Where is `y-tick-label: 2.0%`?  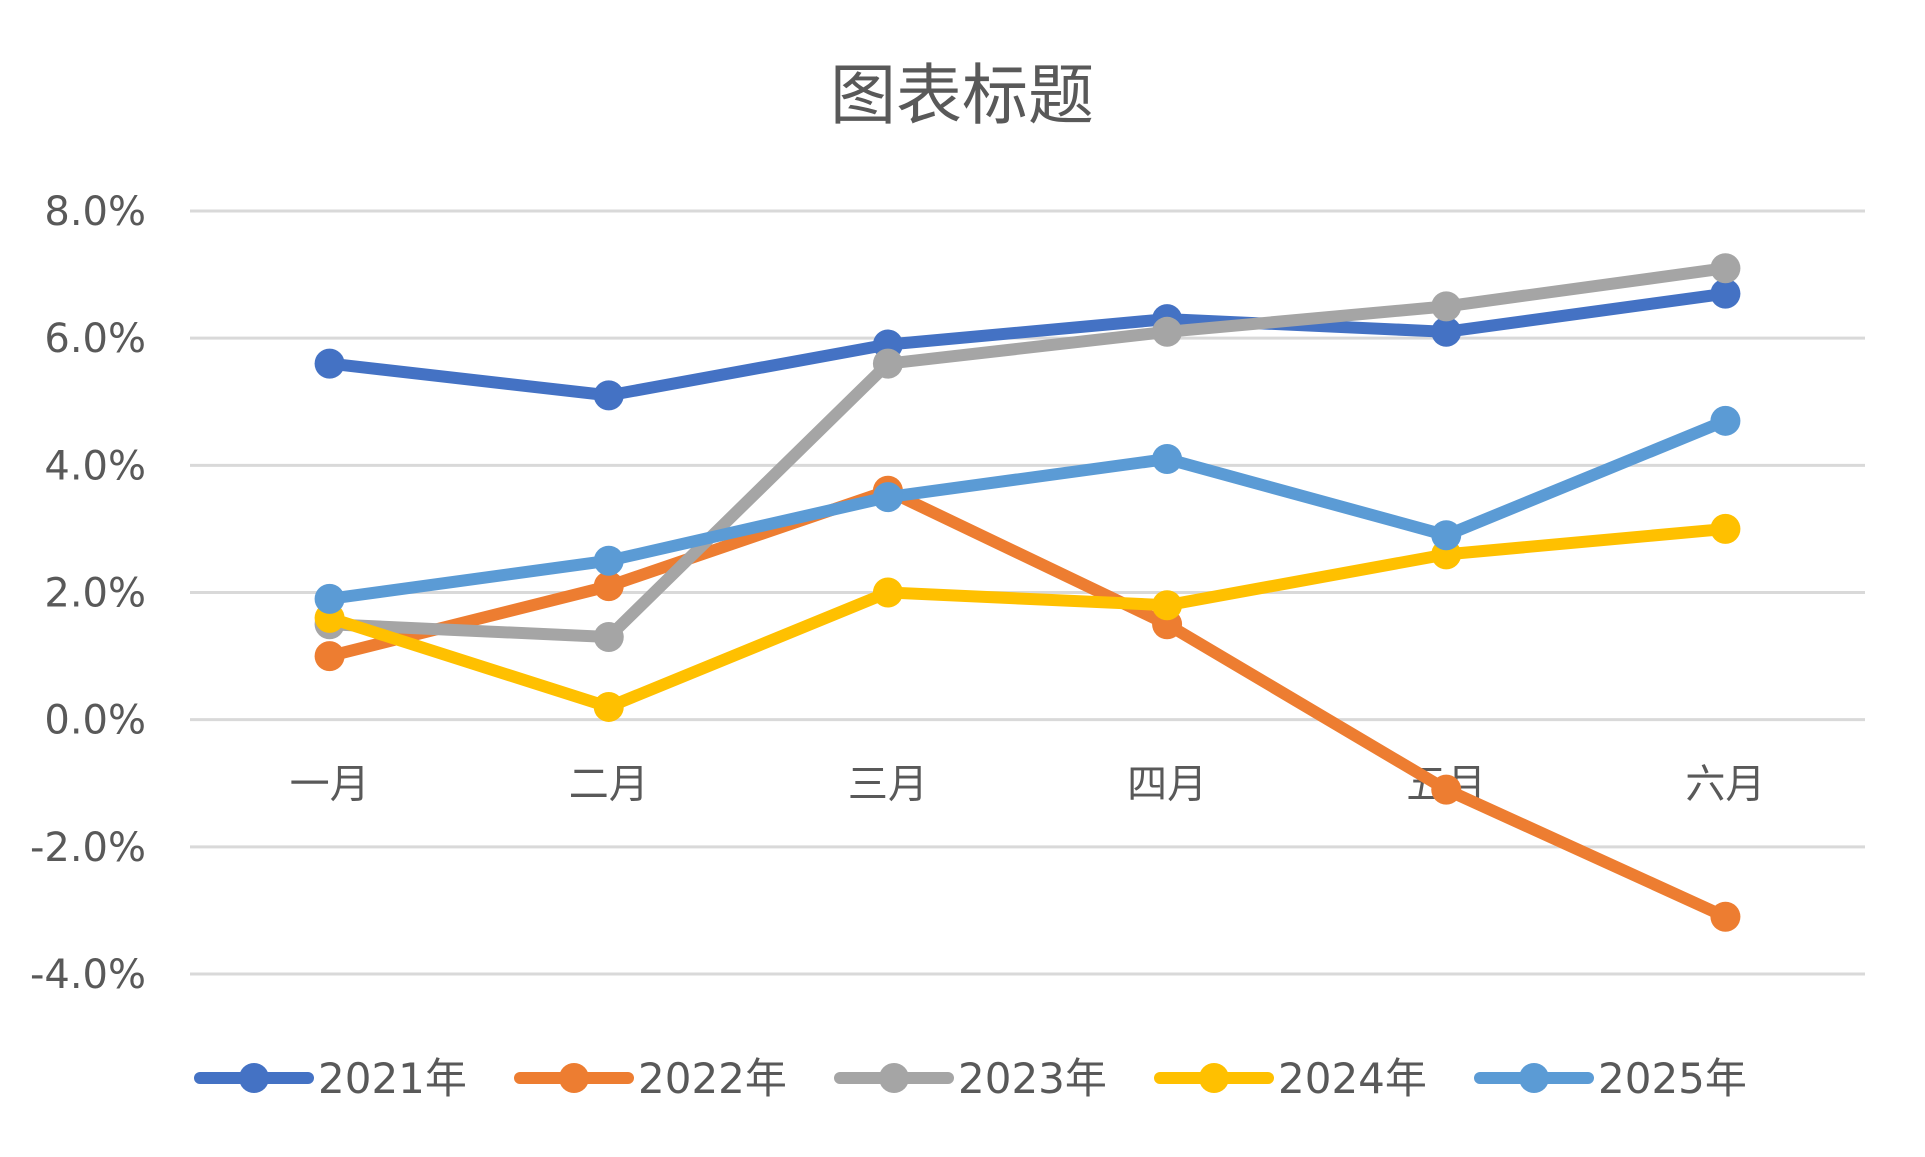 y-tick-label: 2.0% is located at coordinates (95, 594).